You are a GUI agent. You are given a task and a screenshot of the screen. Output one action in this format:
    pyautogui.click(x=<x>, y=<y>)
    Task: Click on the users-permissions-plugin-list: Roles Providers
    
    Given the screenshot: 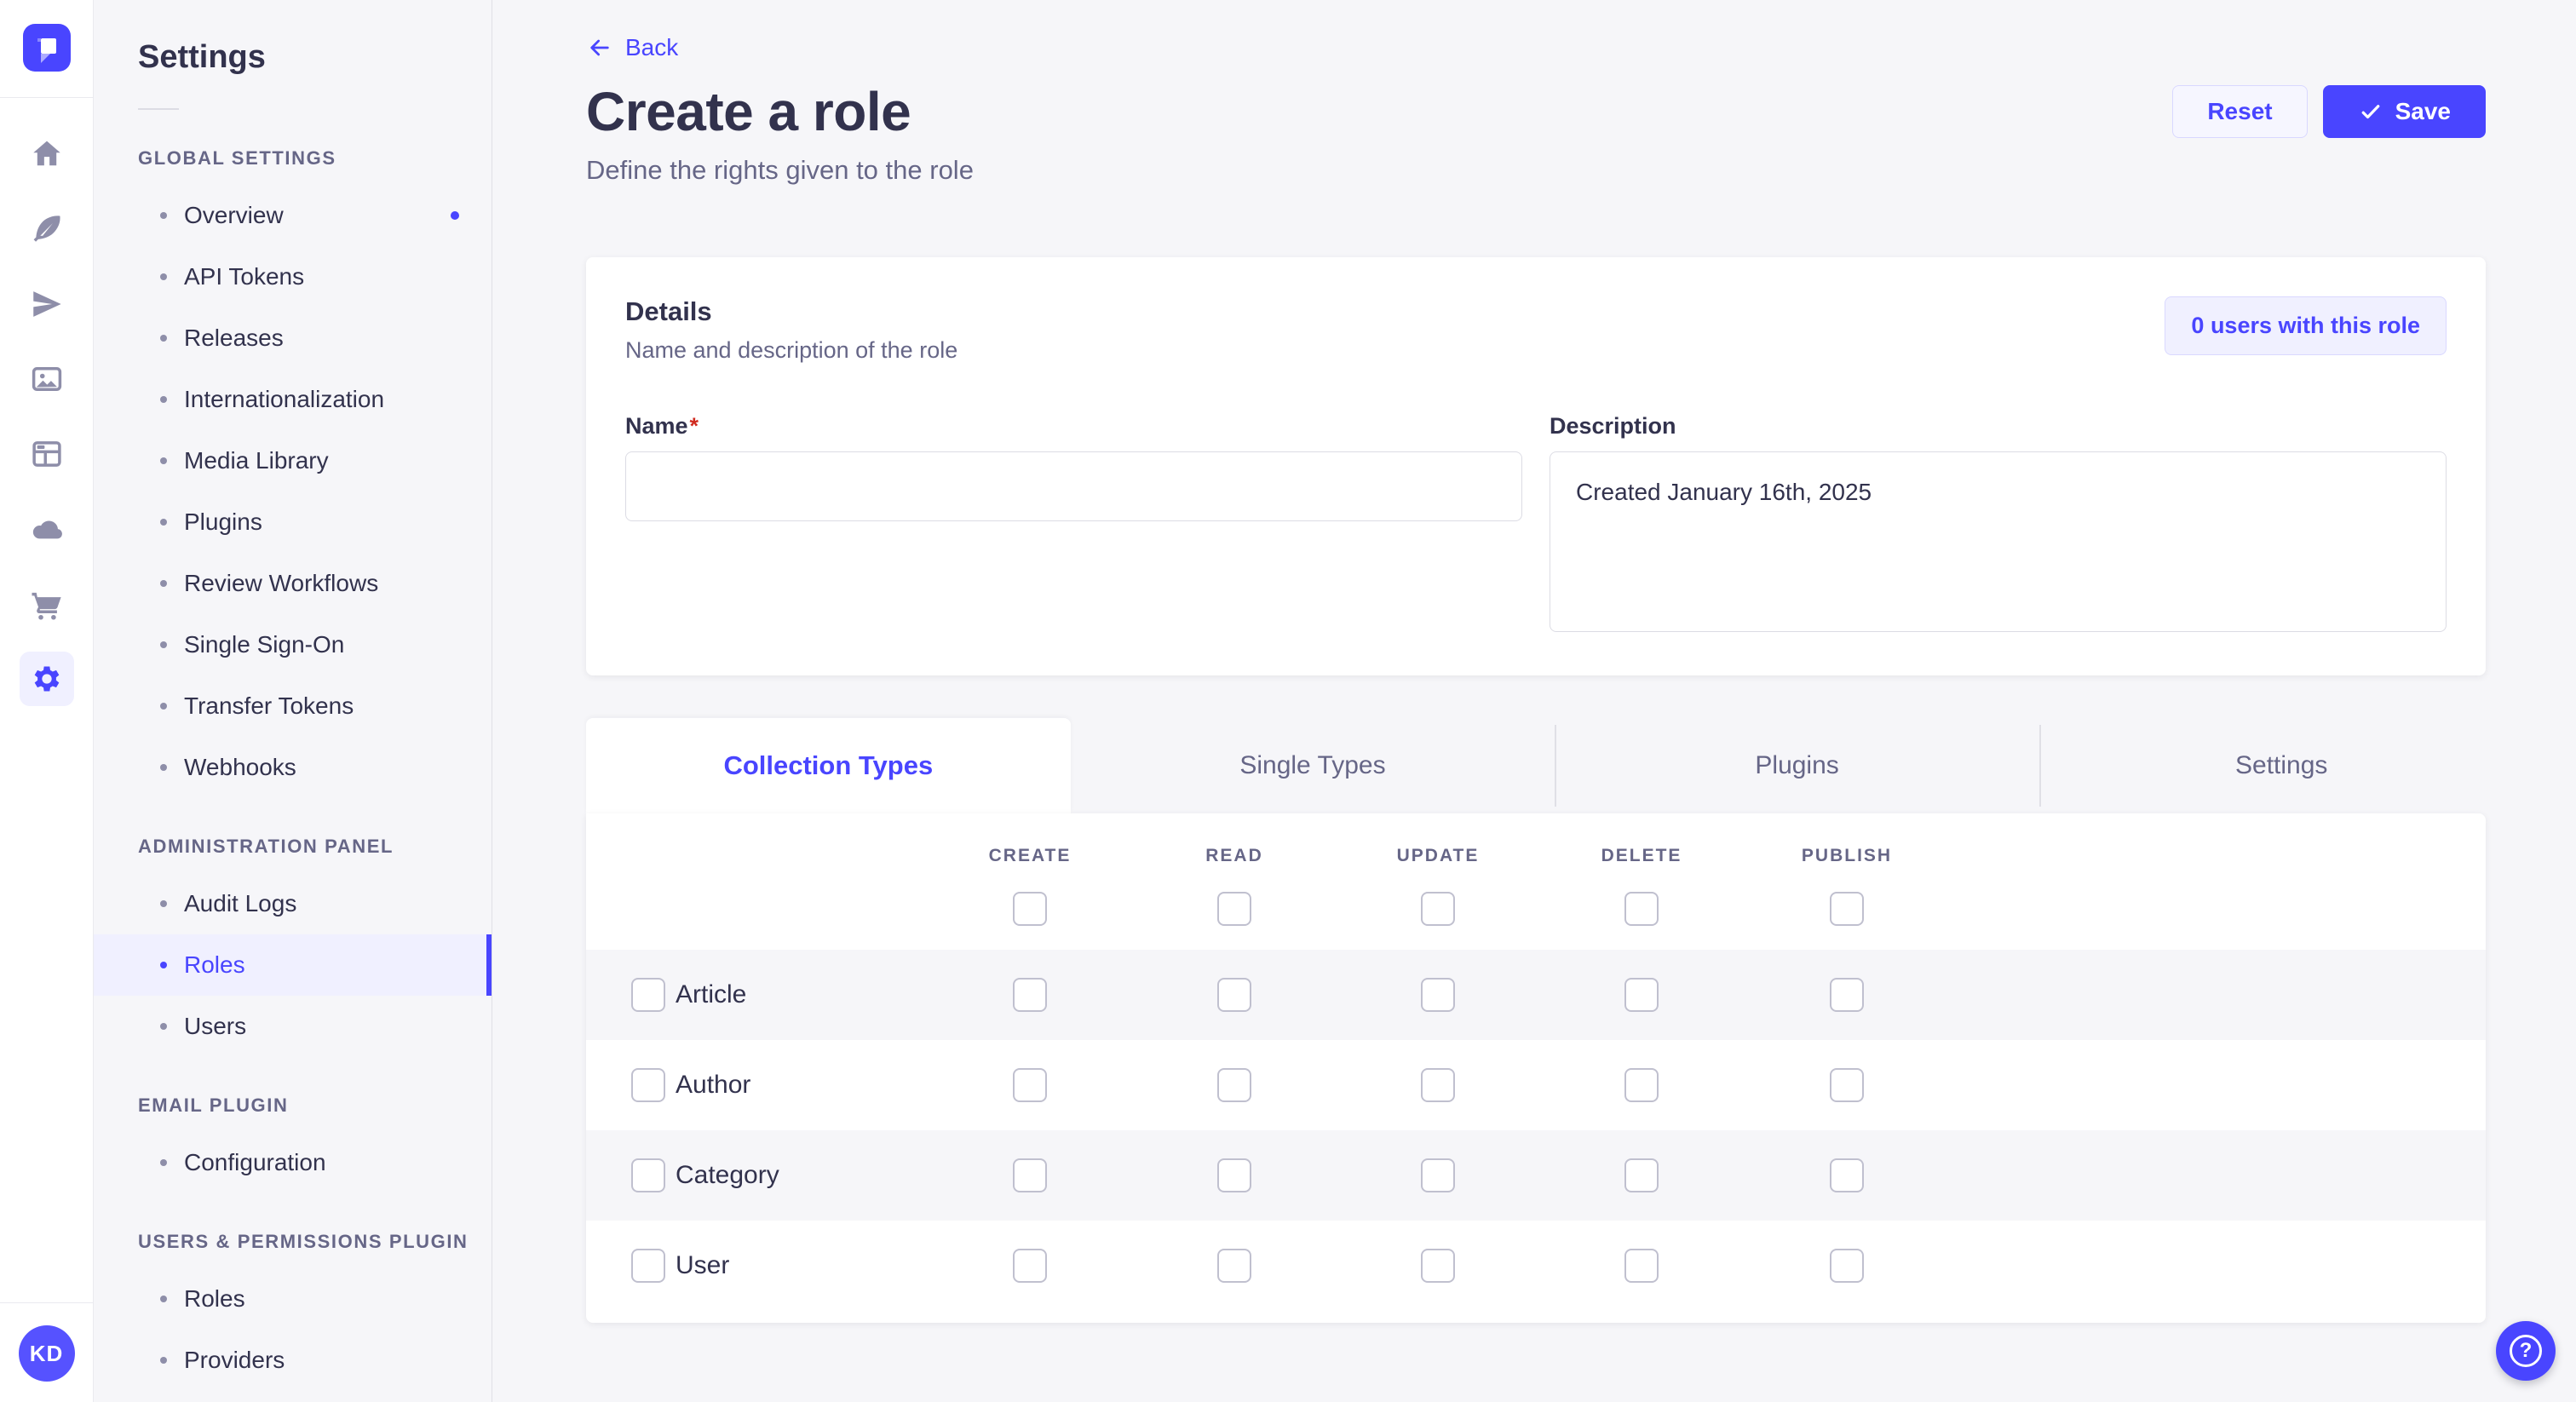 What is the action you would take?
    pyautogui.click(x=293, y=1329)
    